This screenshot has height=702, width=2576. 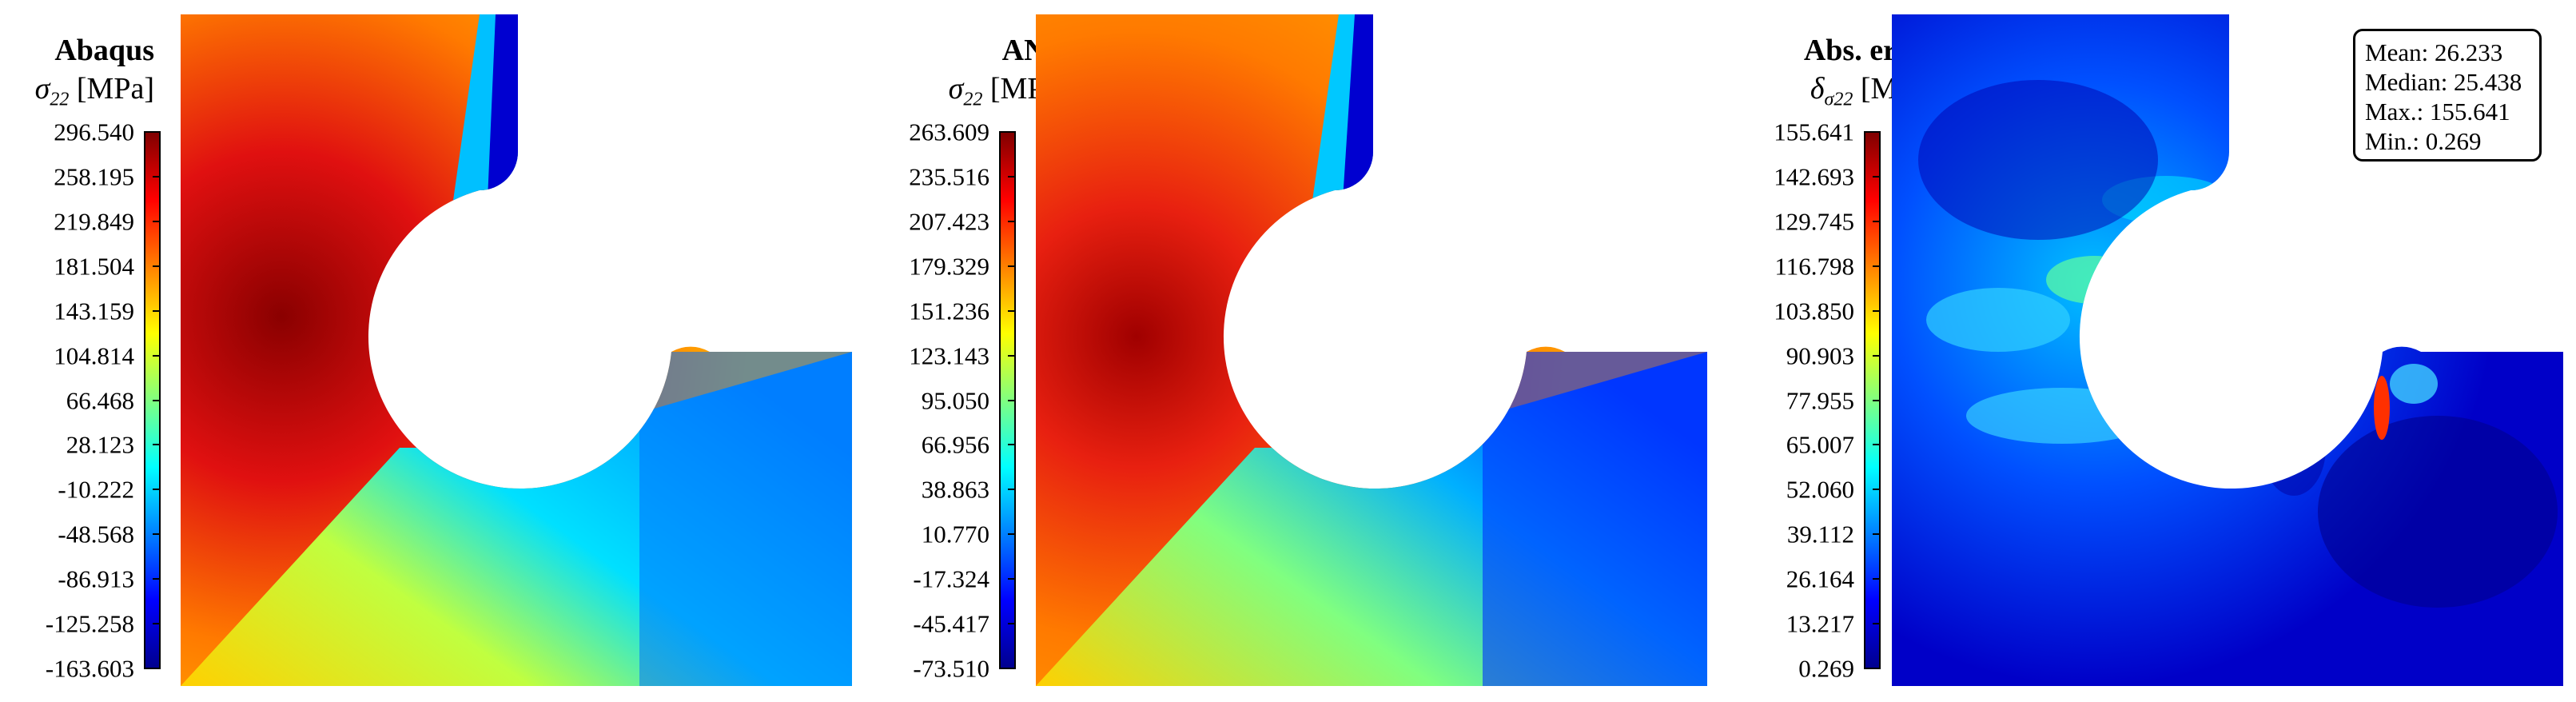 I want to click on colorbar-tick-label: 207.423, so click(x=949, y=222).